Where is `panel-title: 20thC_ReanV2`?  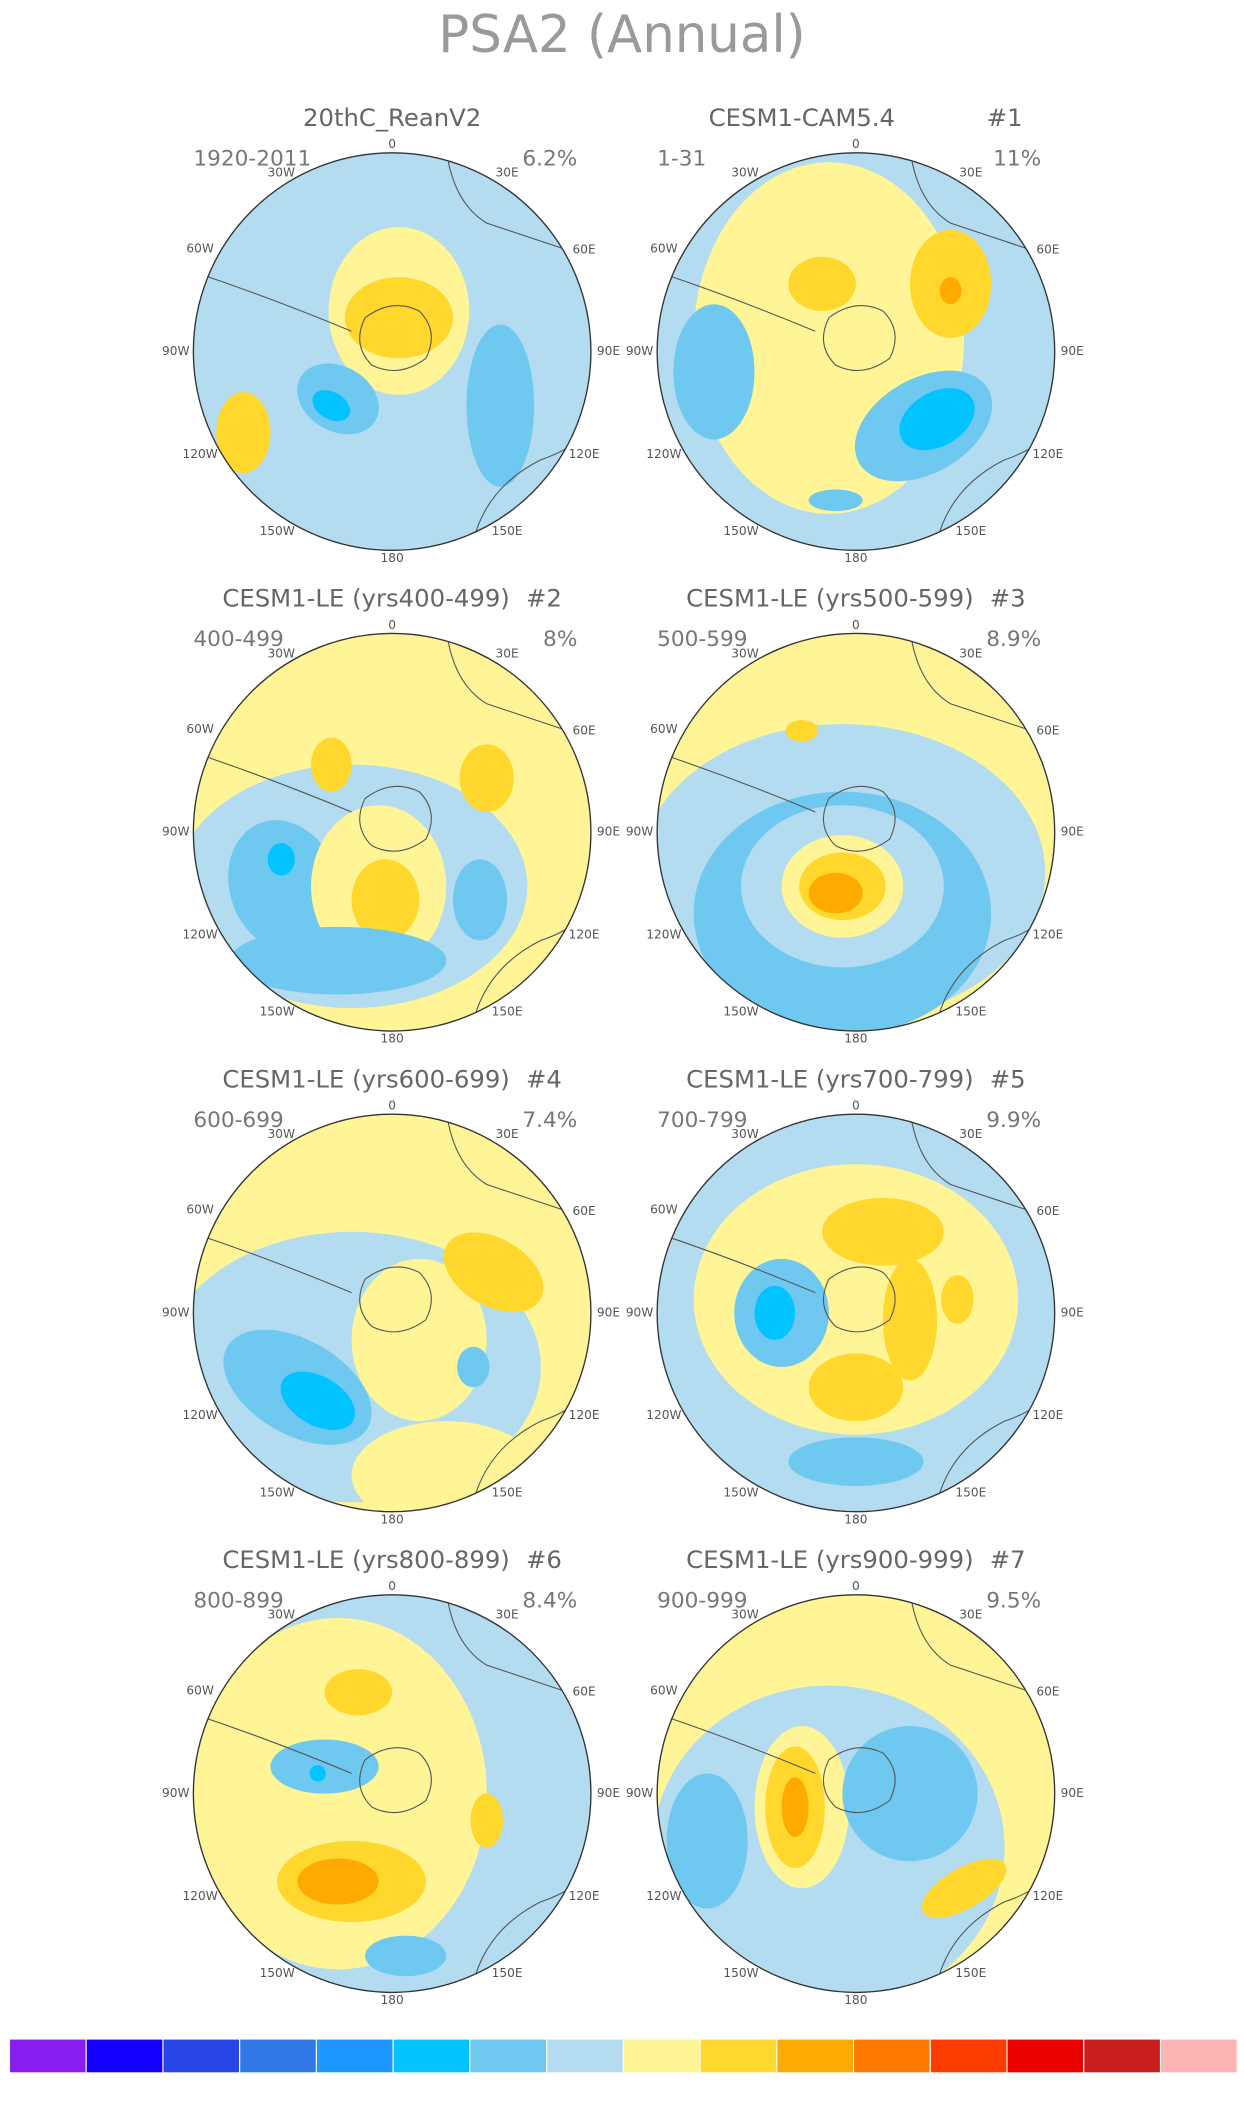 panel-title: 20thC_ReanV2 is located at coordinates (392, 117).